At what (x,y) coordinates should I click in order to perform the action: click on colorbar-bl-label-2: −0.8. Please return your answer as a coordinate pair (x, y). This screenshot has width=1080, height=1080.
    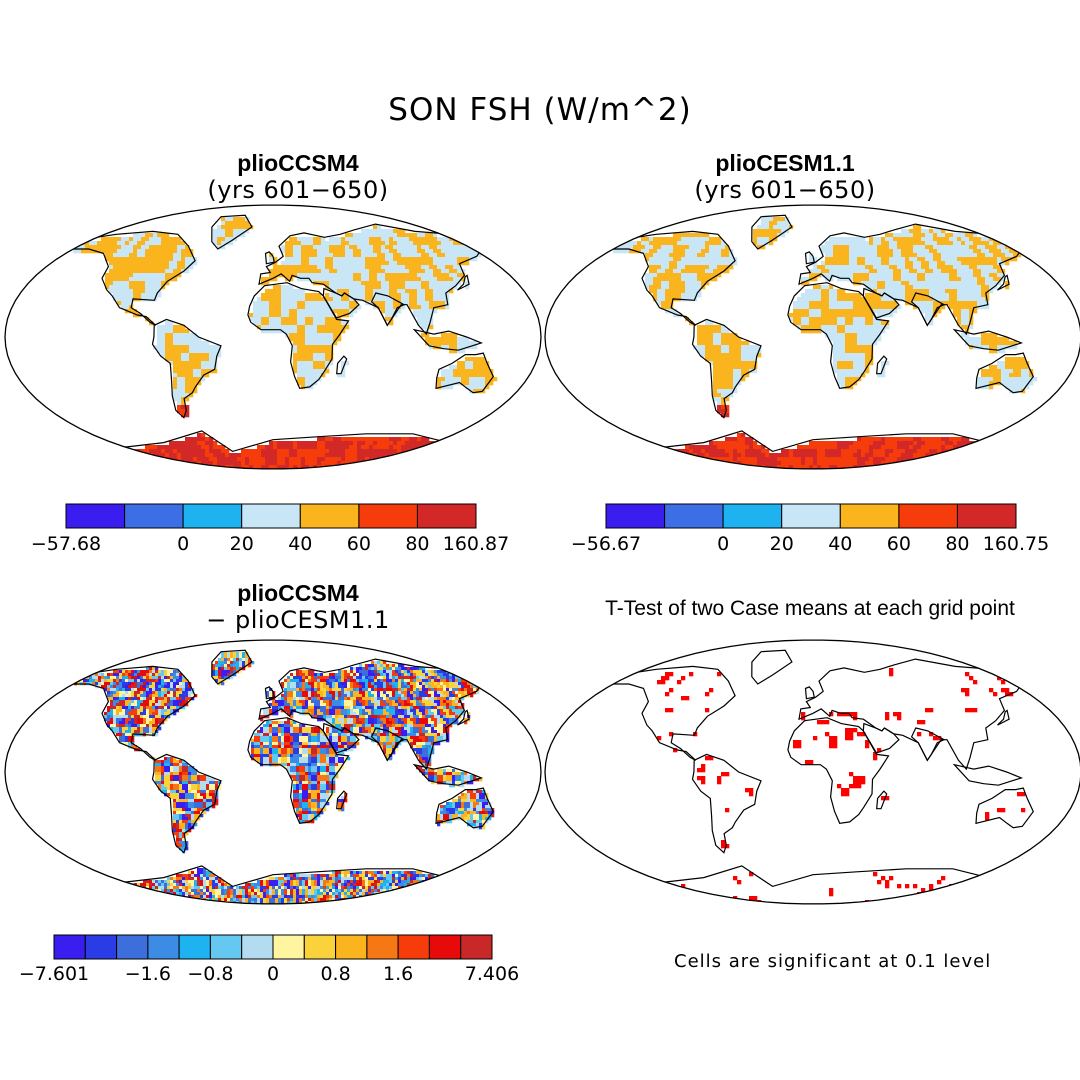
    Looking at the image, I should click on (210, 974).